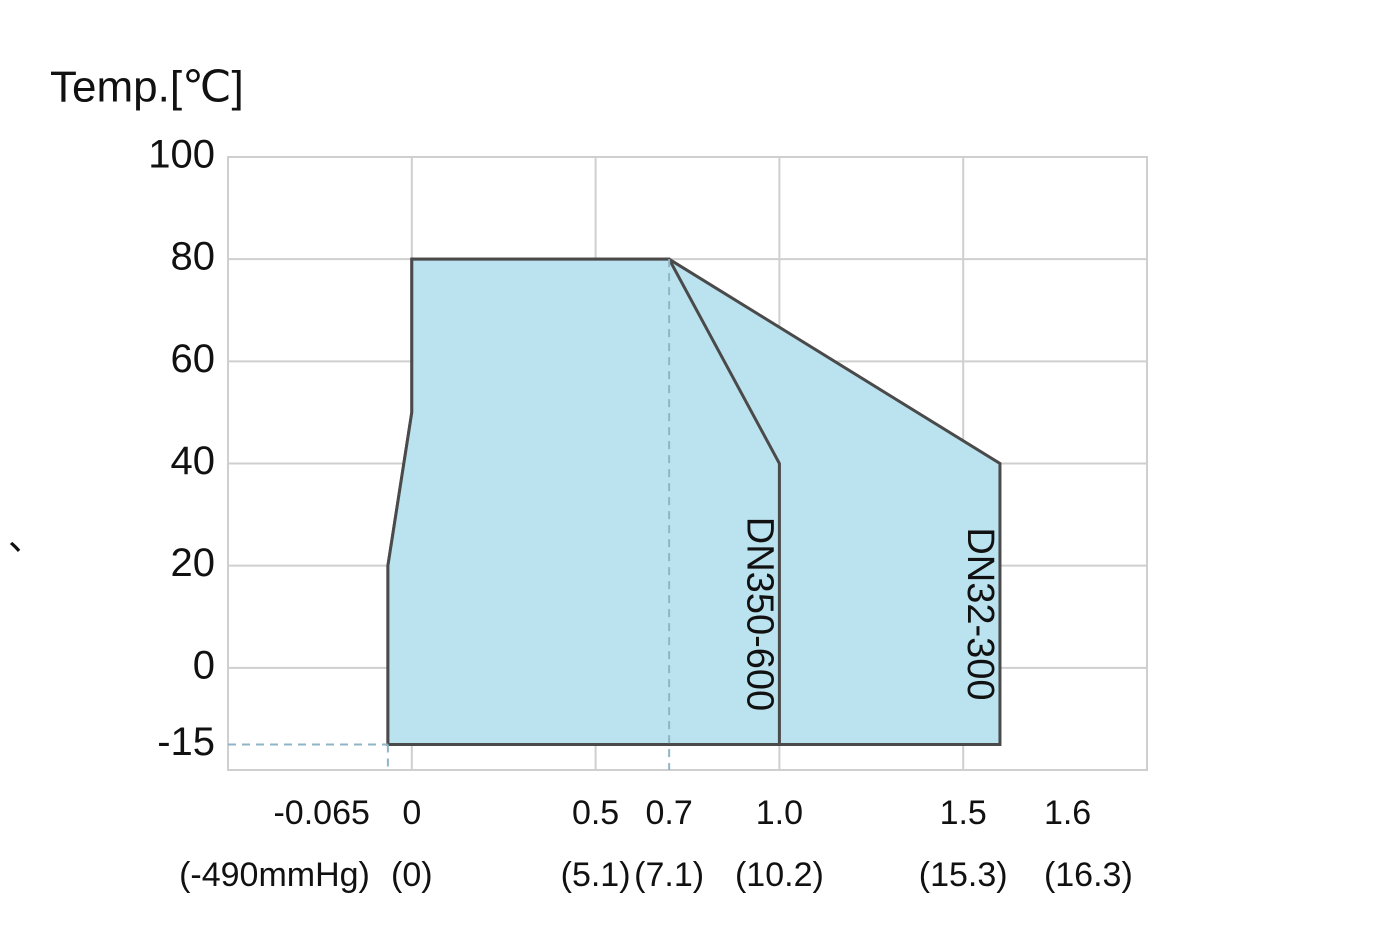 The height and width of the screenshot is (946, 1392). Describe the element at coordinates (321, 813) in the screenshot. I see `x-tick-label: -0.065` at that location.